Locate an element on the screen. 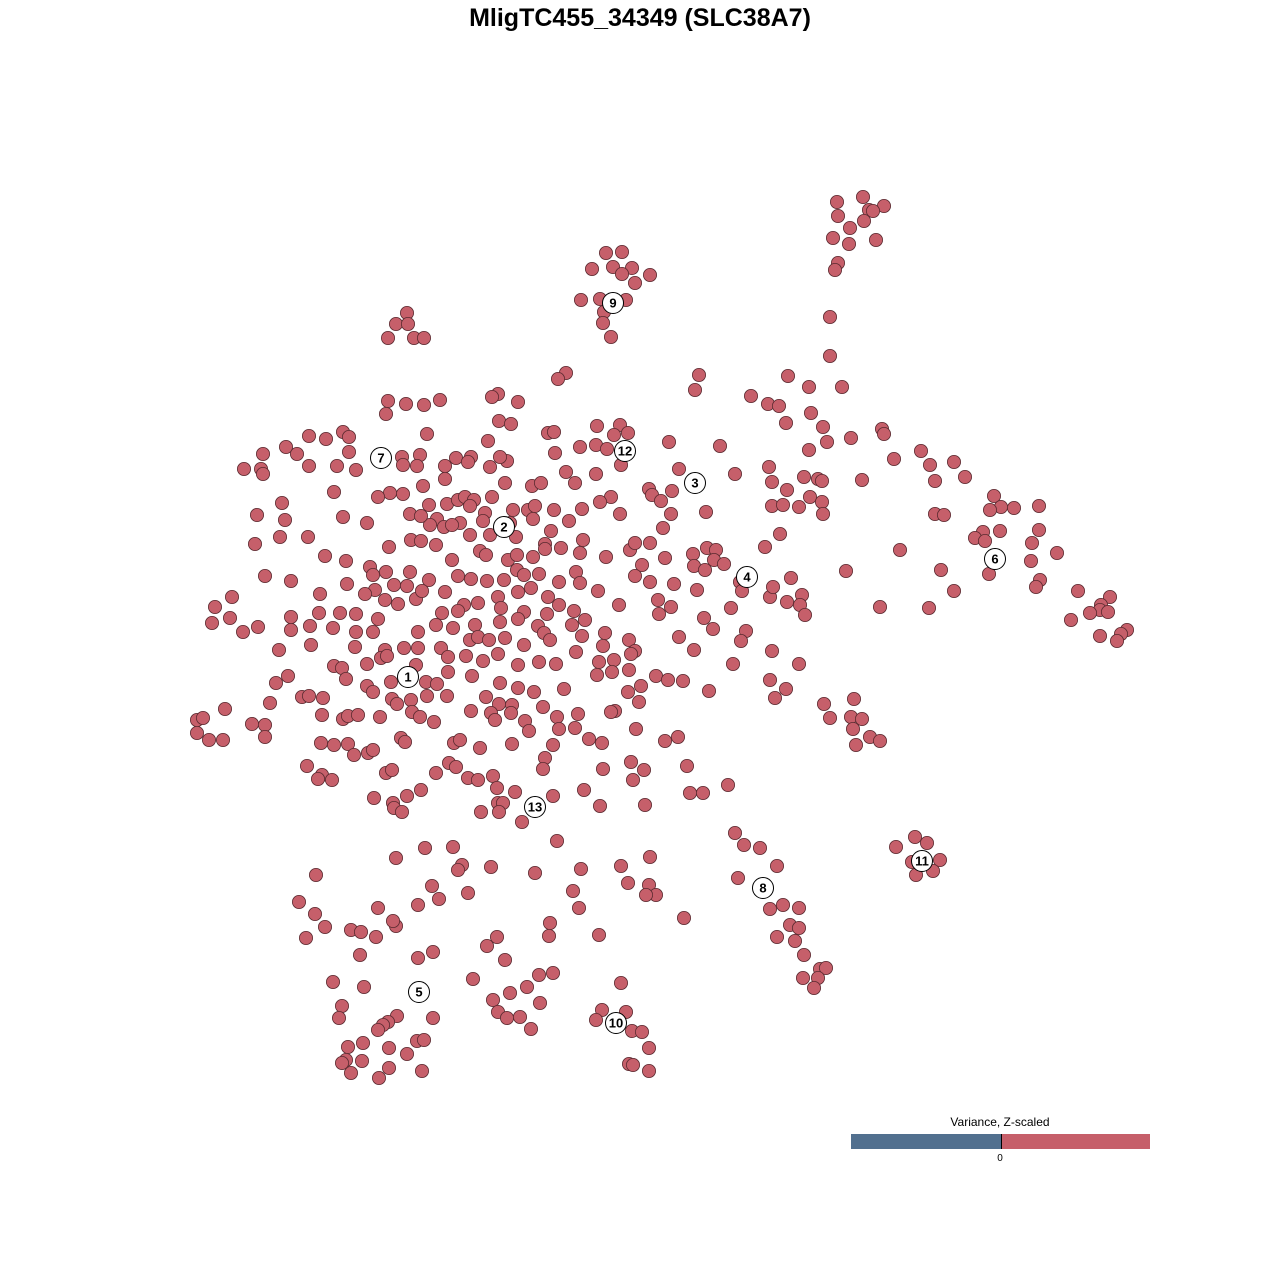 The width and height of the screenshot is (1280, 1280). cluster-label: 12 is located at coordinates (625, 451).